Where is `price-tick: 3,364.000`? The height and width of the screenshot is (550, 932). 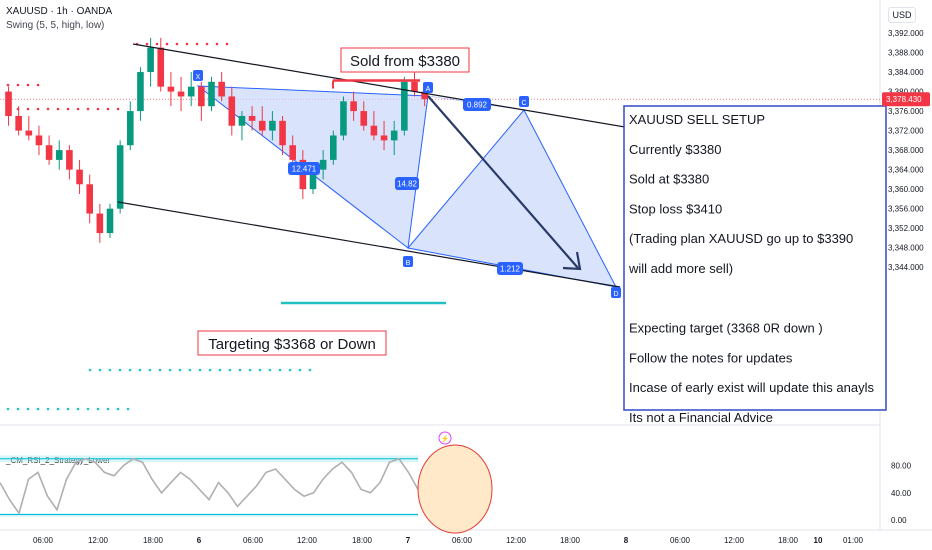
price-tick: 3,364.000 is located at coordinates (906, 170).